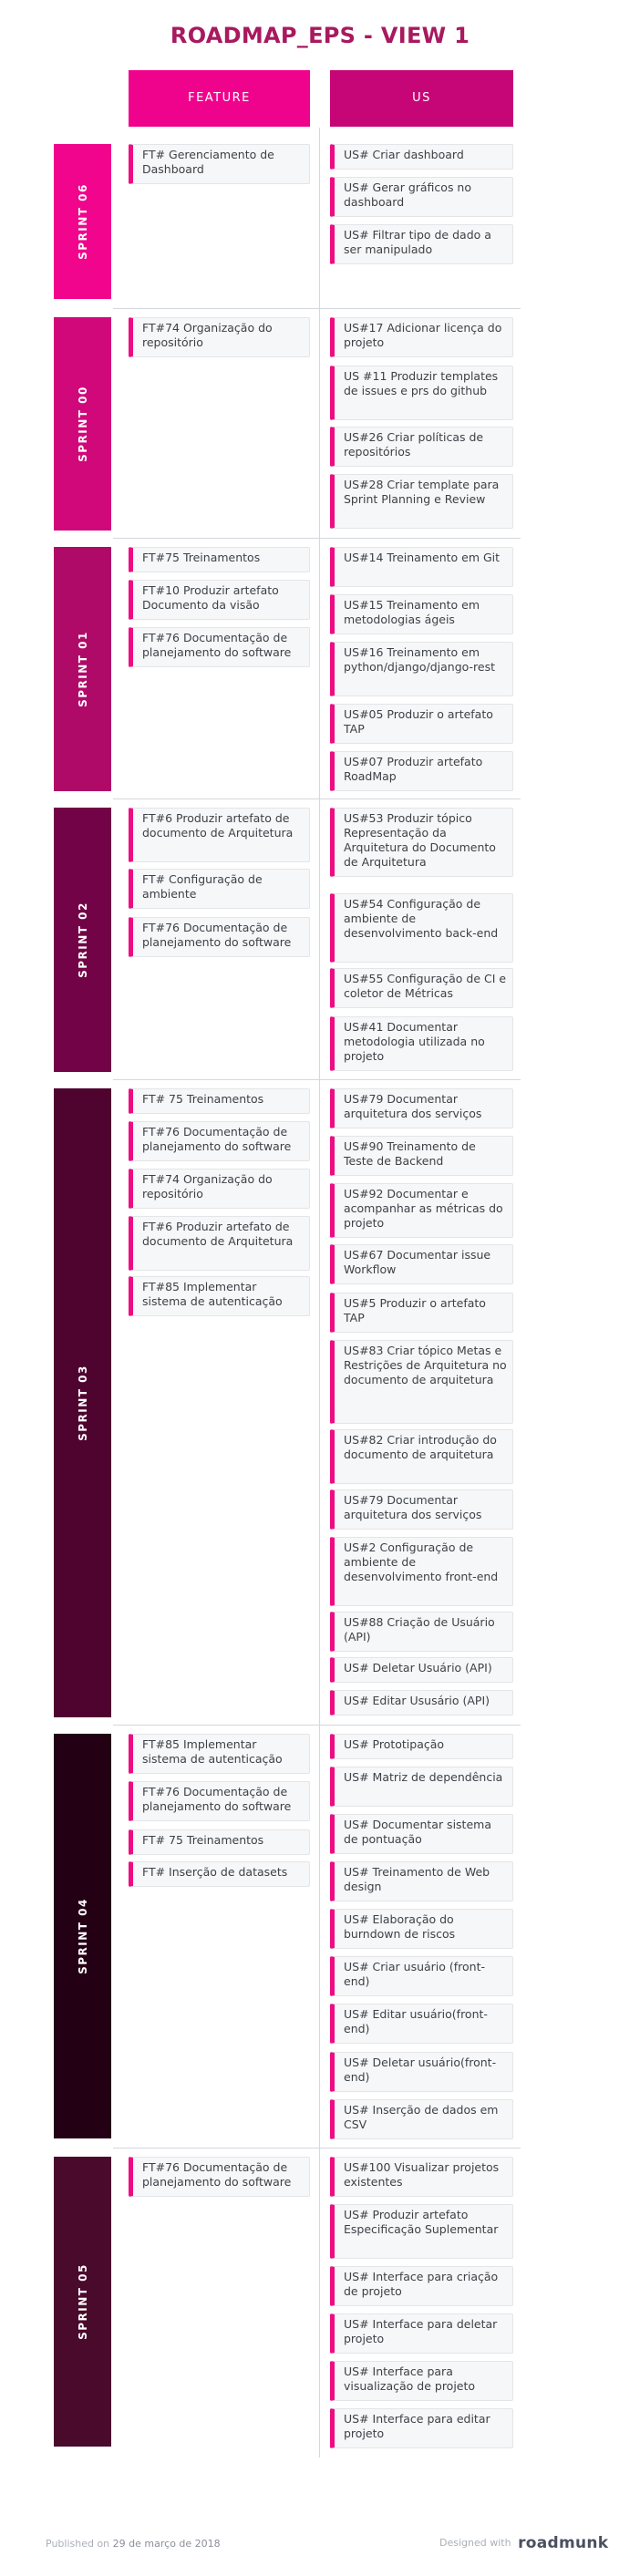 The width and height of the screenshot is (640, 2576). What do you see at coordinates (220, 98) in the screenshot?
I see `feature-column-header: FEATURE` at bounding box center [220, 98].